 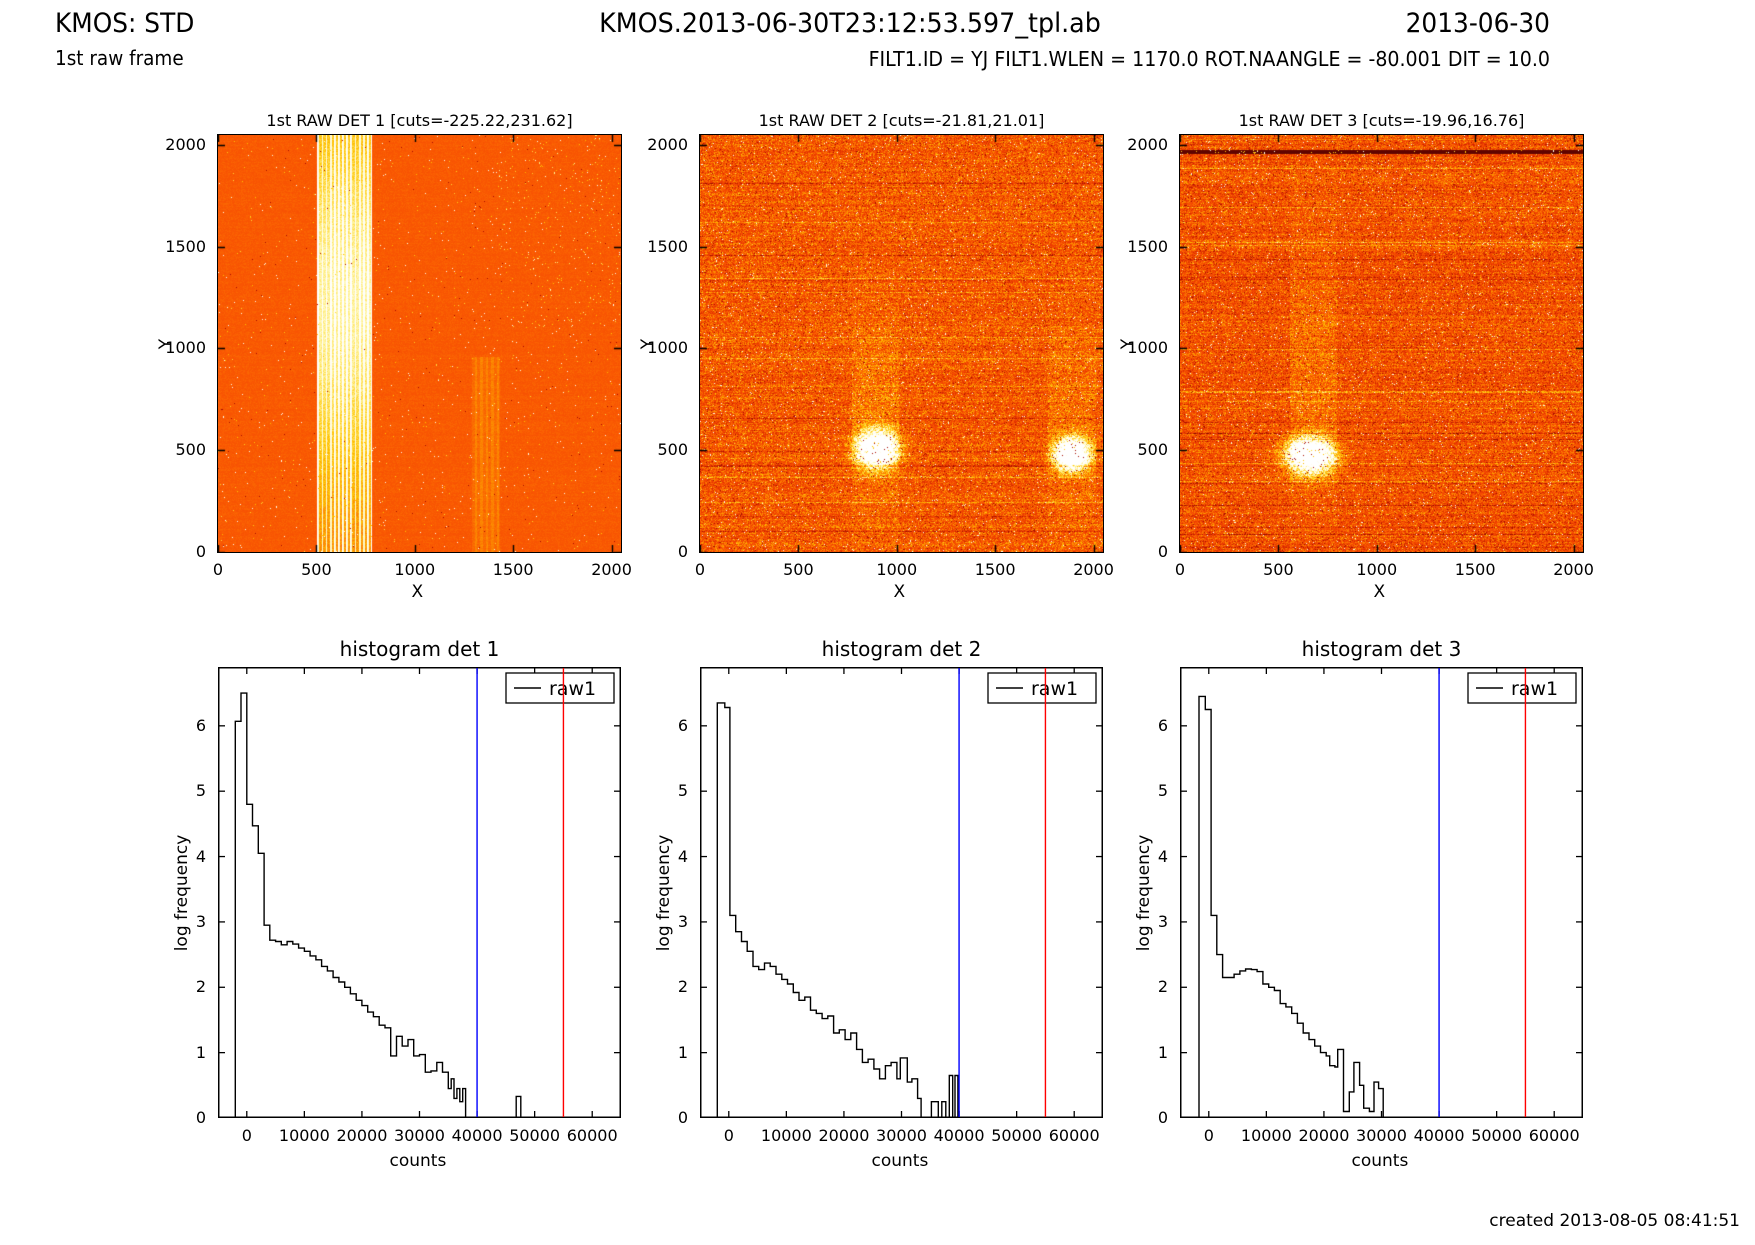 I want to click on histogram-det1-plot: raw1, so click(x=419, y=892).